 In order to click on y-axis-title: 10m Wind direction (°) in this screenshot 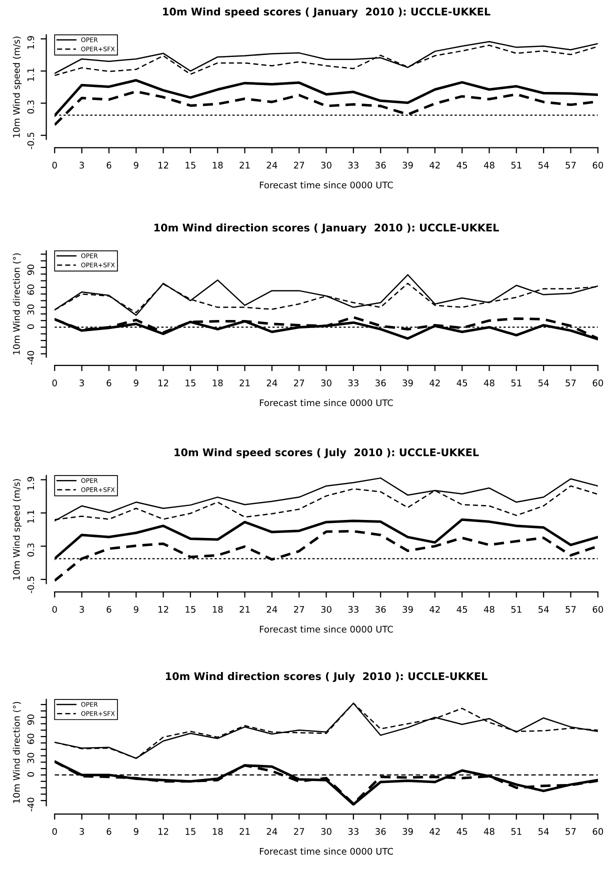, I will do `click(16, 752)`.